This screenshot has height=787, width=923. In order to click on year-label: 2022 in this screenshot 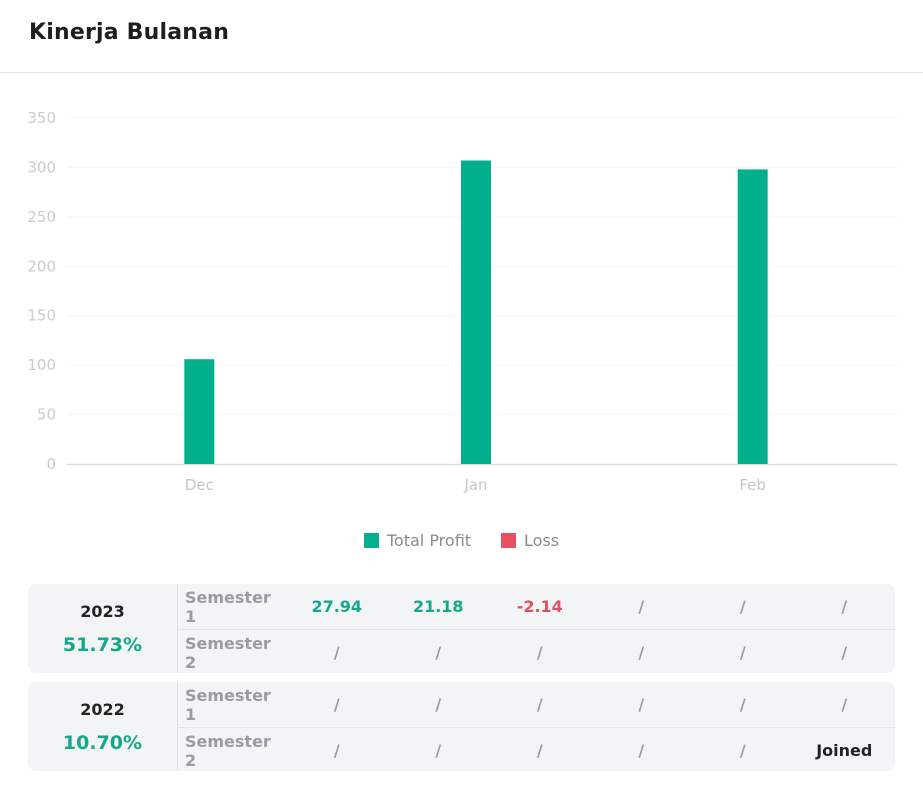, I will do `click(102, 709)`.